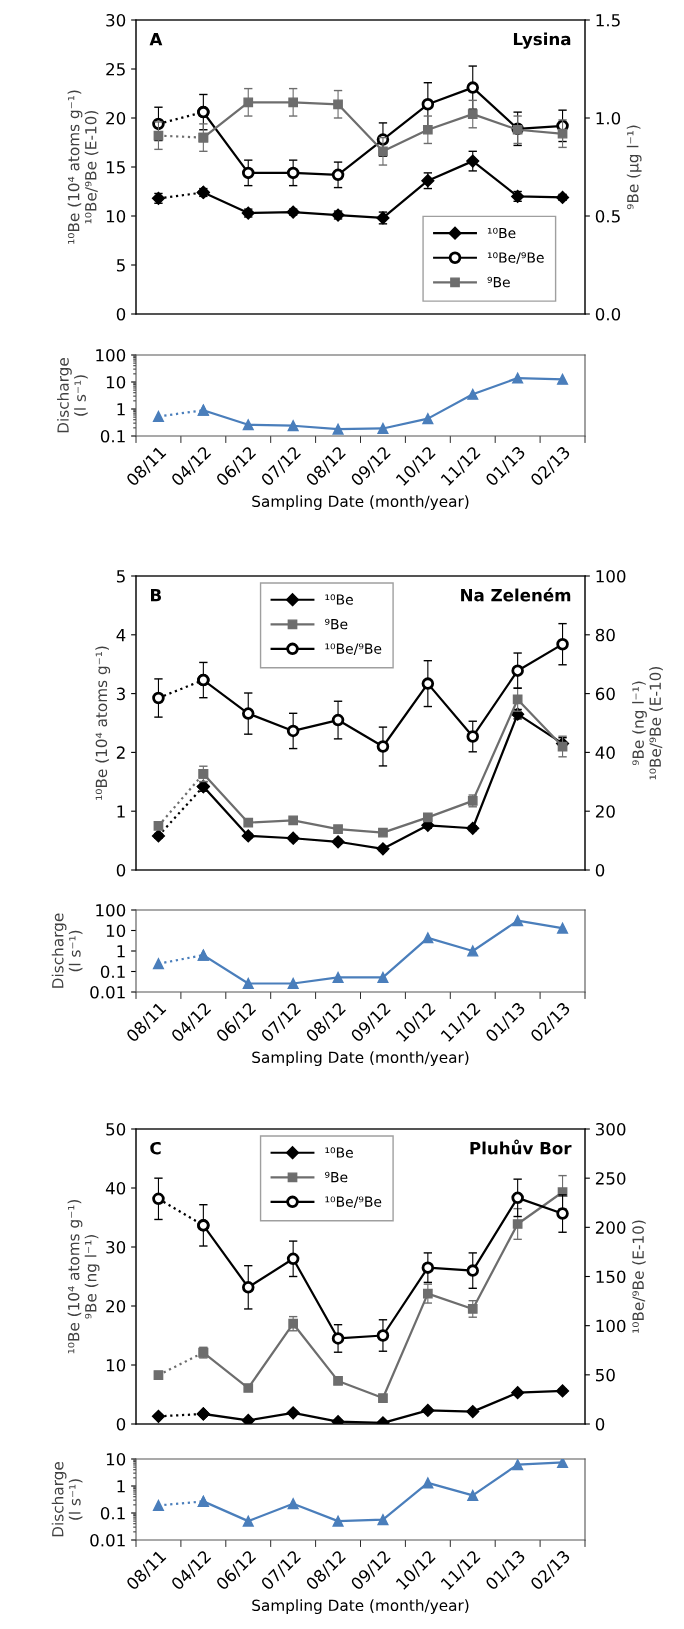  I want to click on y-tick-label: 25, so click(115, 69).